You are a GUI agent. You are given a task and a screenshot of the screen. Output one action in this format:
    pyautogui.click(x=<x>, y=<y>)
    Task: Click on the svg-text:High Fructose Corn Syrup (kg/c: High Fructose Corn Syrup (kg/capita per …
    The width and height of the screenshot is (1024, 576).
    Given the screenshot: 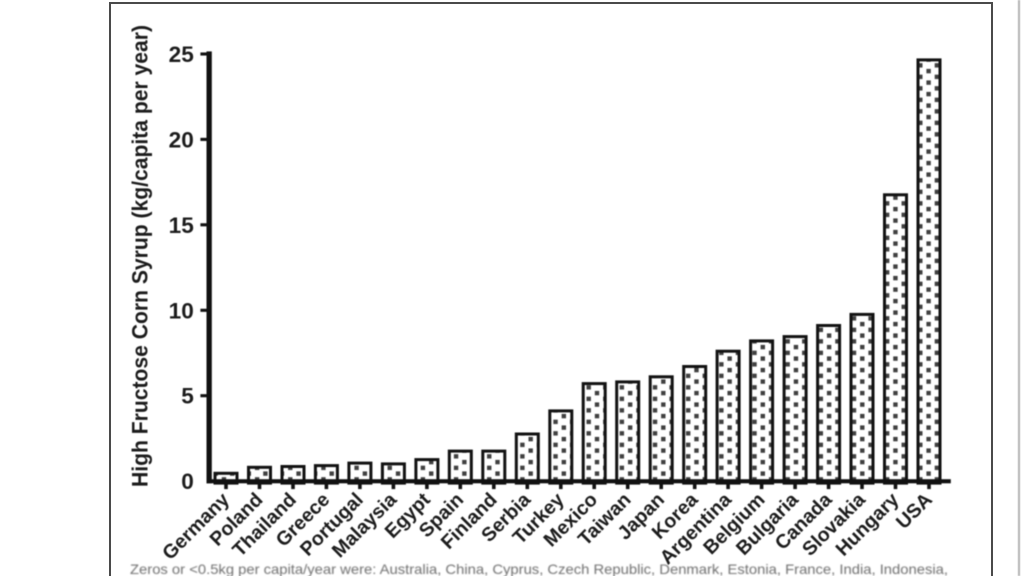 What is the action you would take?
    pyautogui.click(x=140, y=256)
    